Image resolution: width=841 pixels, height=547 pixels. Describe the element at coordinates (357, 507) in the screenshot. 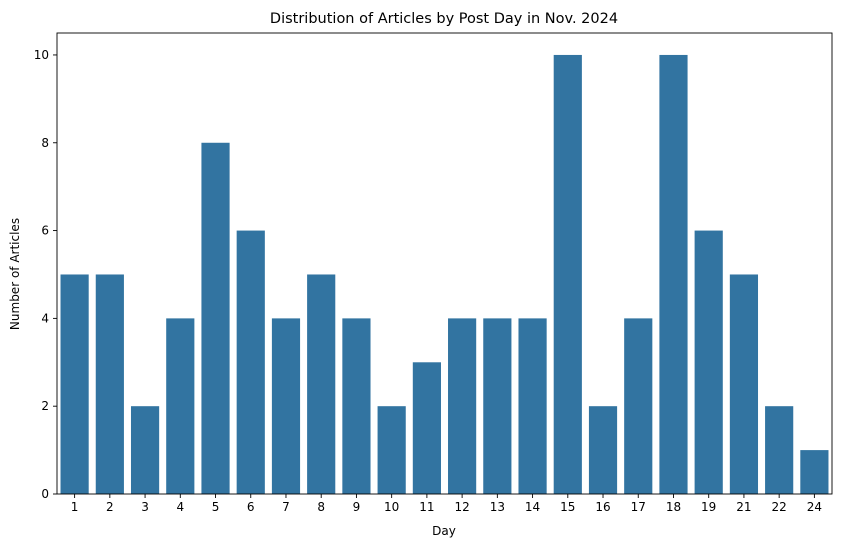

I see `x-tick-label: 9` at that location.